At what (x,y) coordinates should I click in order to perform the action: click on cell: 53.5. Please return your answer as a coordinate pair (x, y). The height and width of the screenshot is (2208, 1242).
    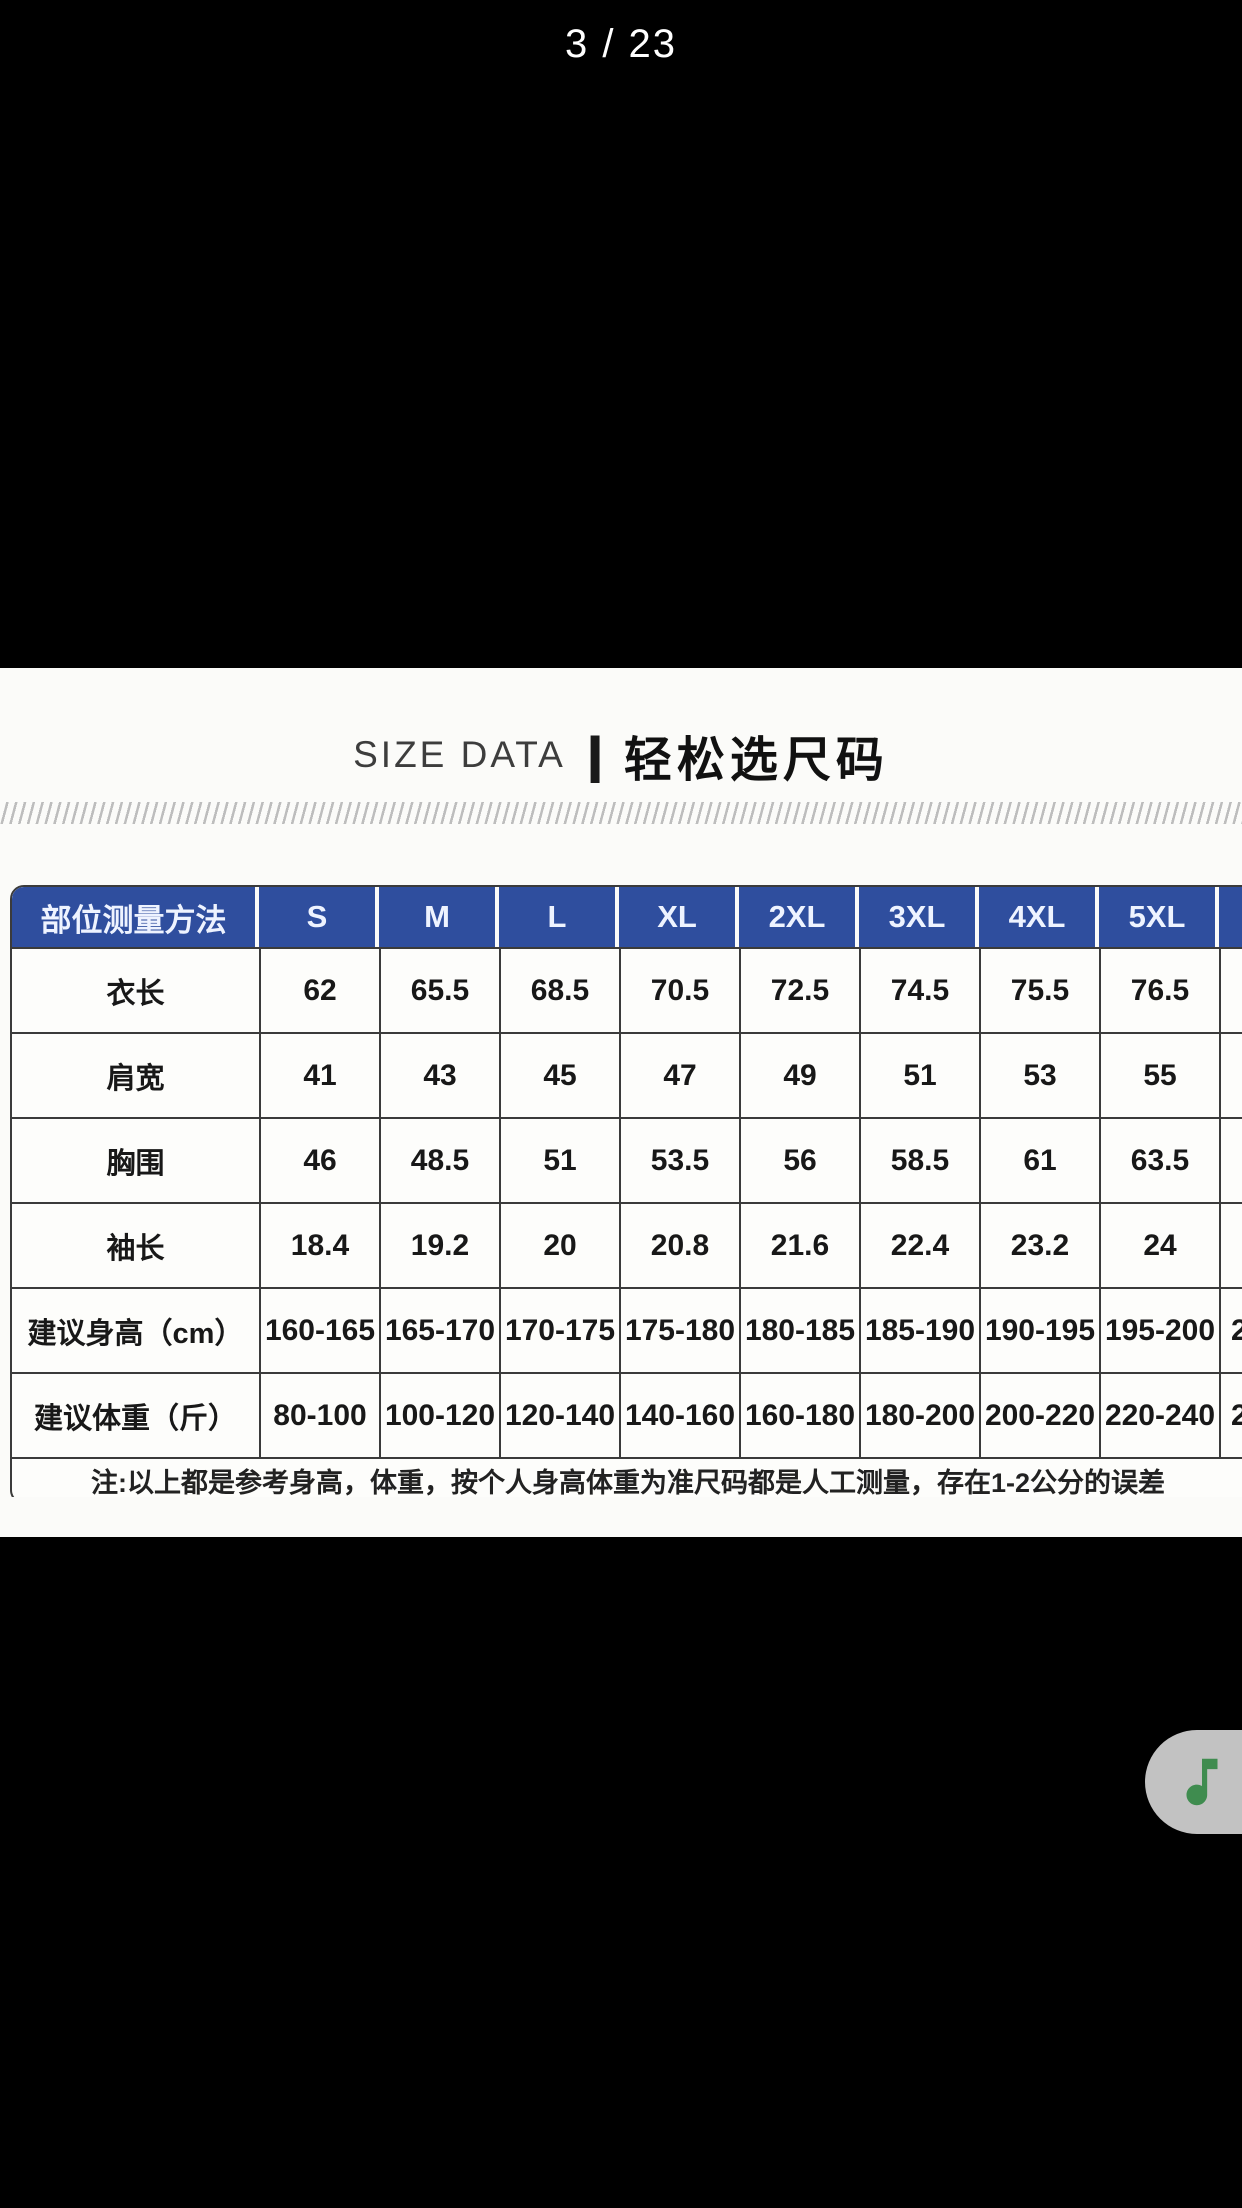
    Looking at the image, I should click on (679, 1160).